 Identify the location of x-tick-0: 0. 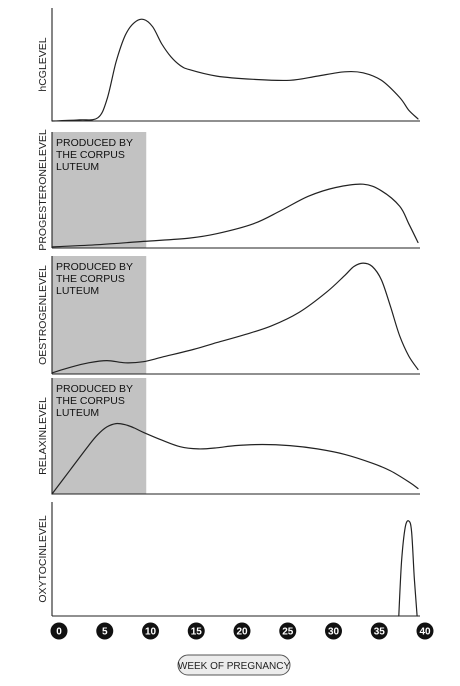
(59, 631).